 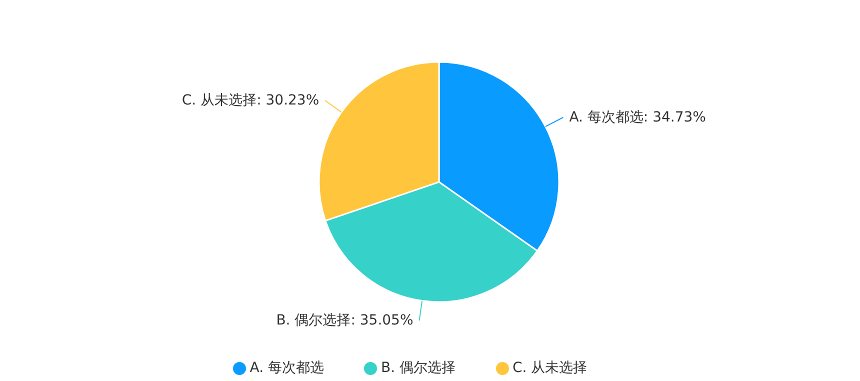 I want to click on legend-label: B. 偶尔选择, so click(x=418, y=368).